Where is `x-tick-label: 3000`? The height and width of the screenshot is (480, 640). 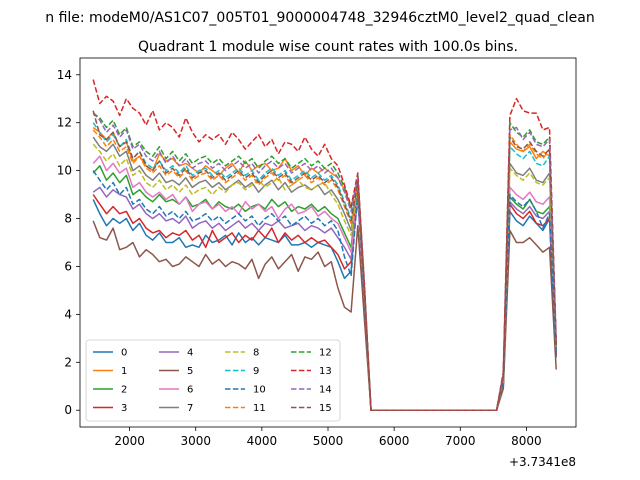
x-tick-label: 3000 is located at coordinates (195, 441).